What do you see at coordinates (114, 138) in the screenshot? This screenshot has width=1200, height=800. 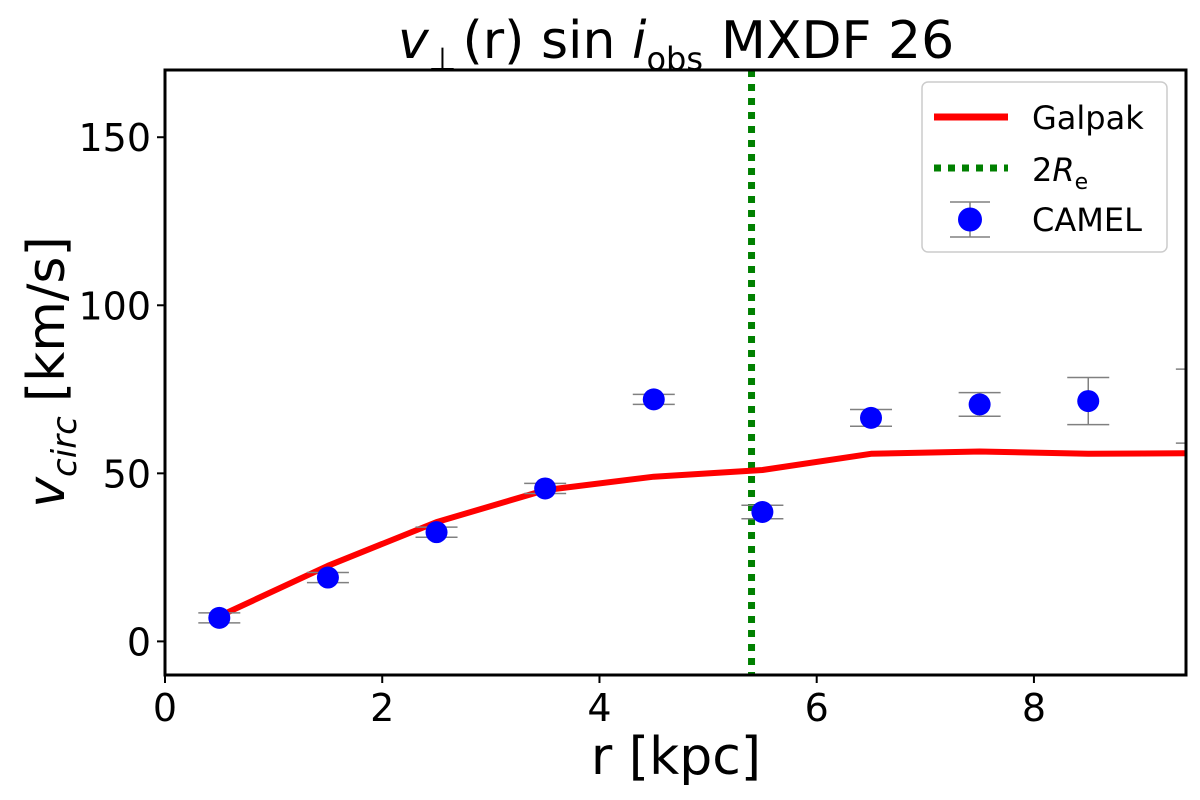 I see `y-tick-label: 150` at bounding box center [114, 138].